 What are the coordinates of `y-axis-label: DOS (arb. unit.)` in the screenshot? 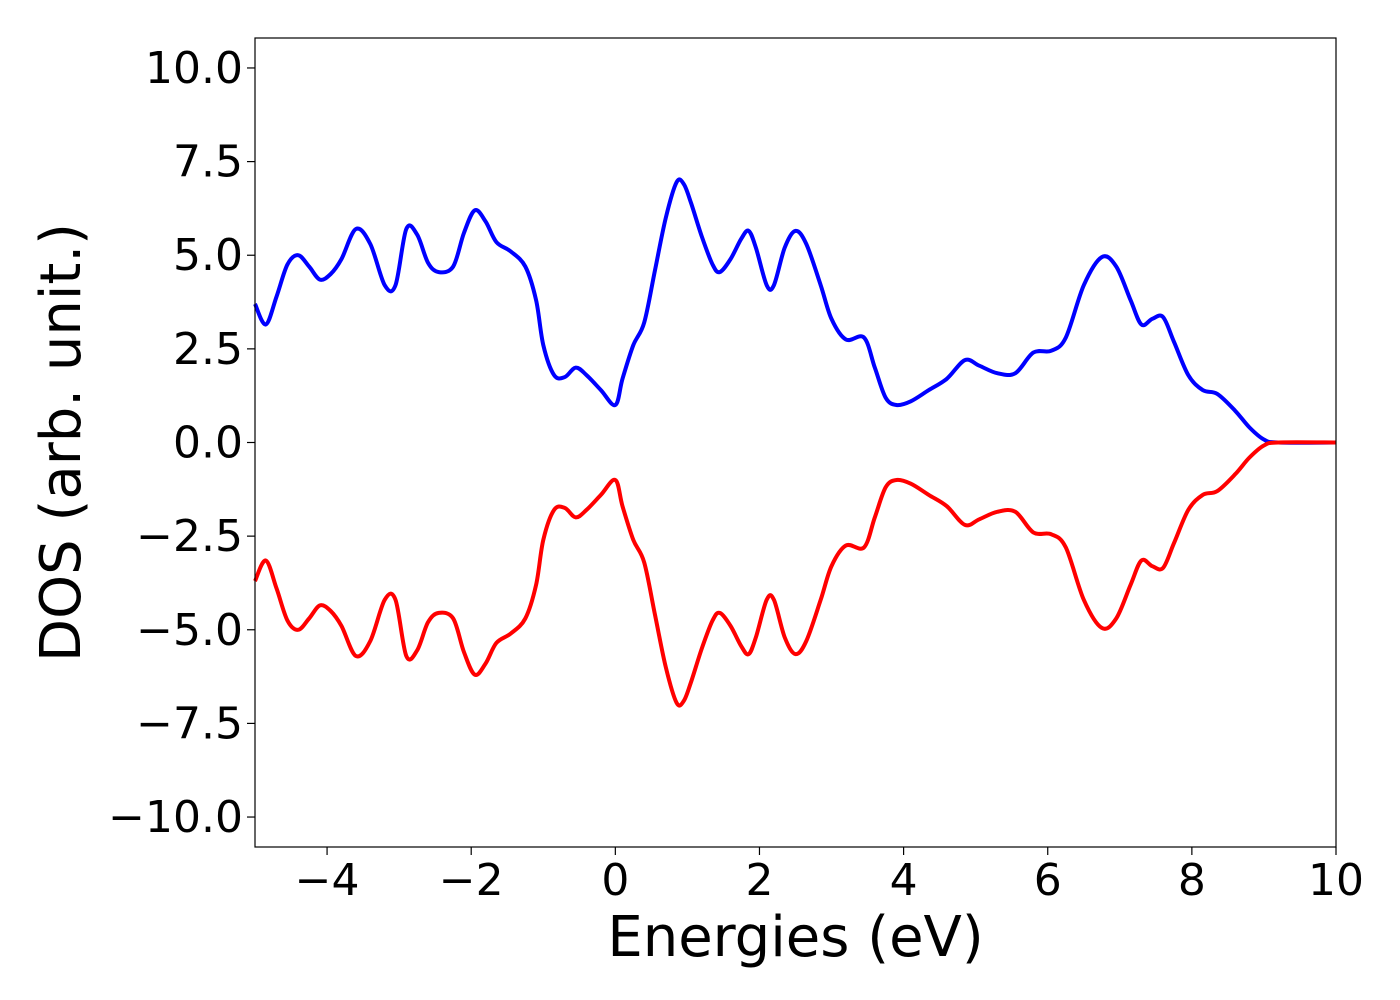 It's located at (61, 442).